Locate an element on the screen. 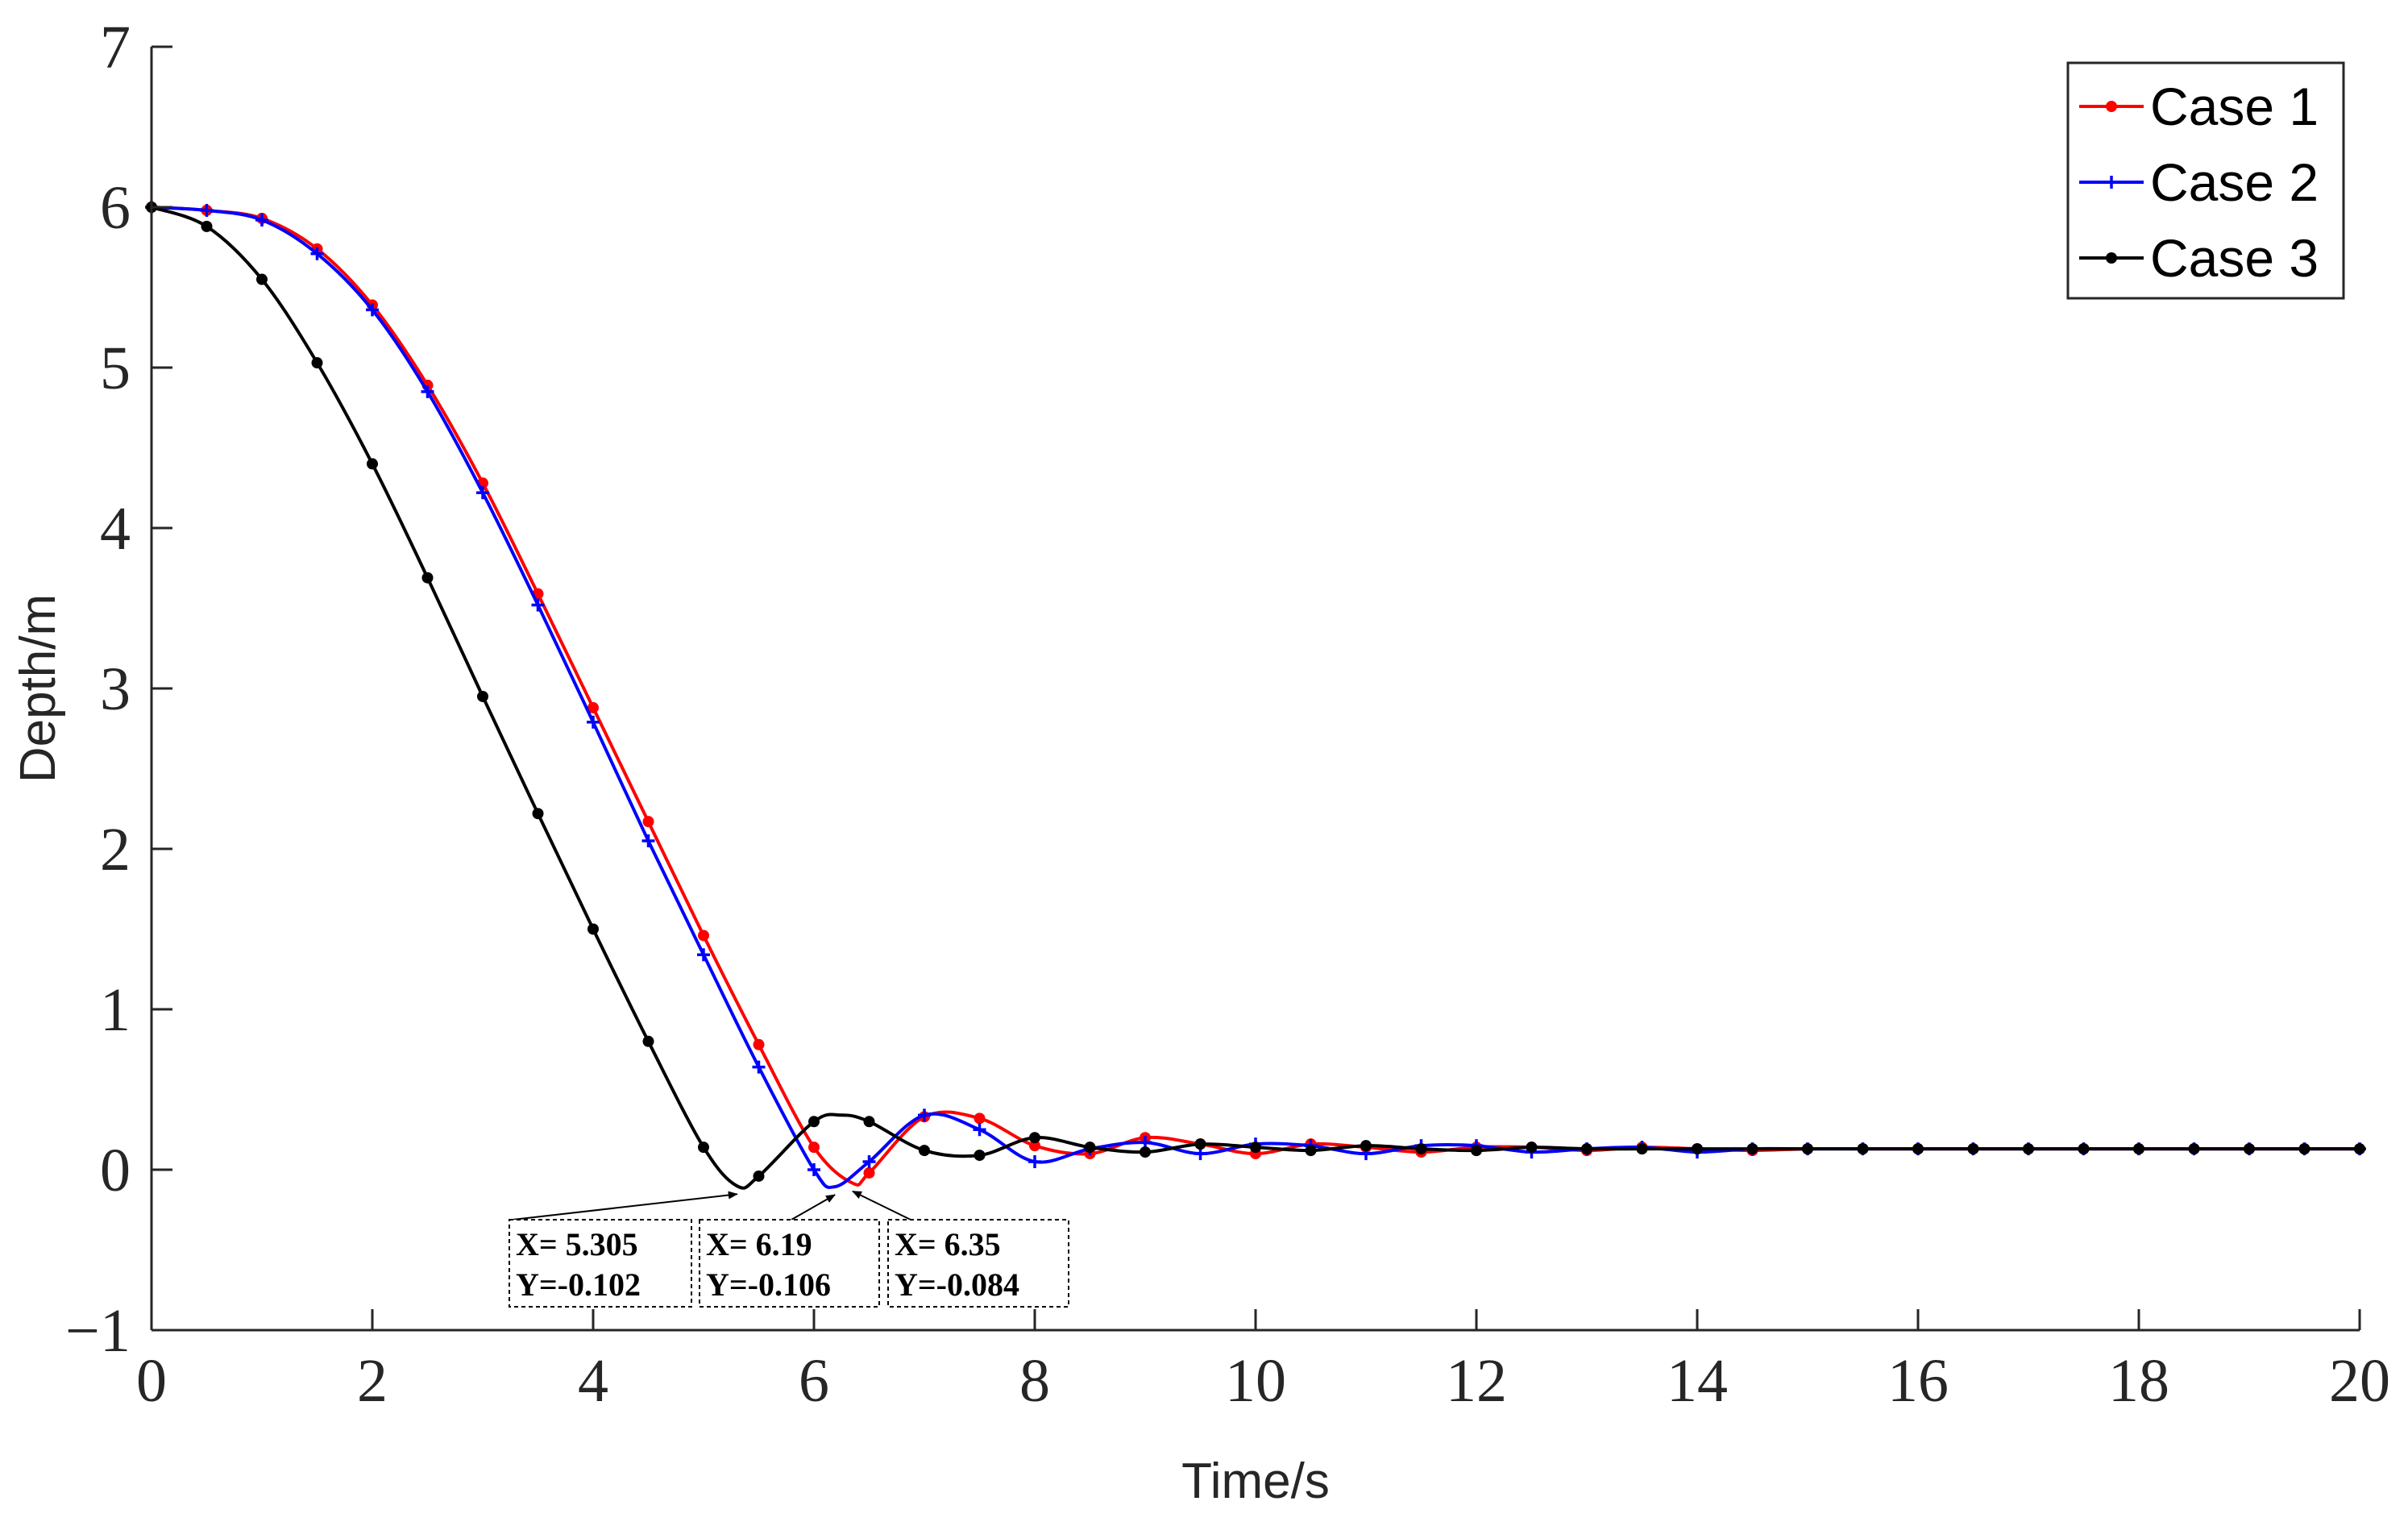 The image size is (2408, 1522). y-tick-label: −1 is located at coordinates (98, 1331).